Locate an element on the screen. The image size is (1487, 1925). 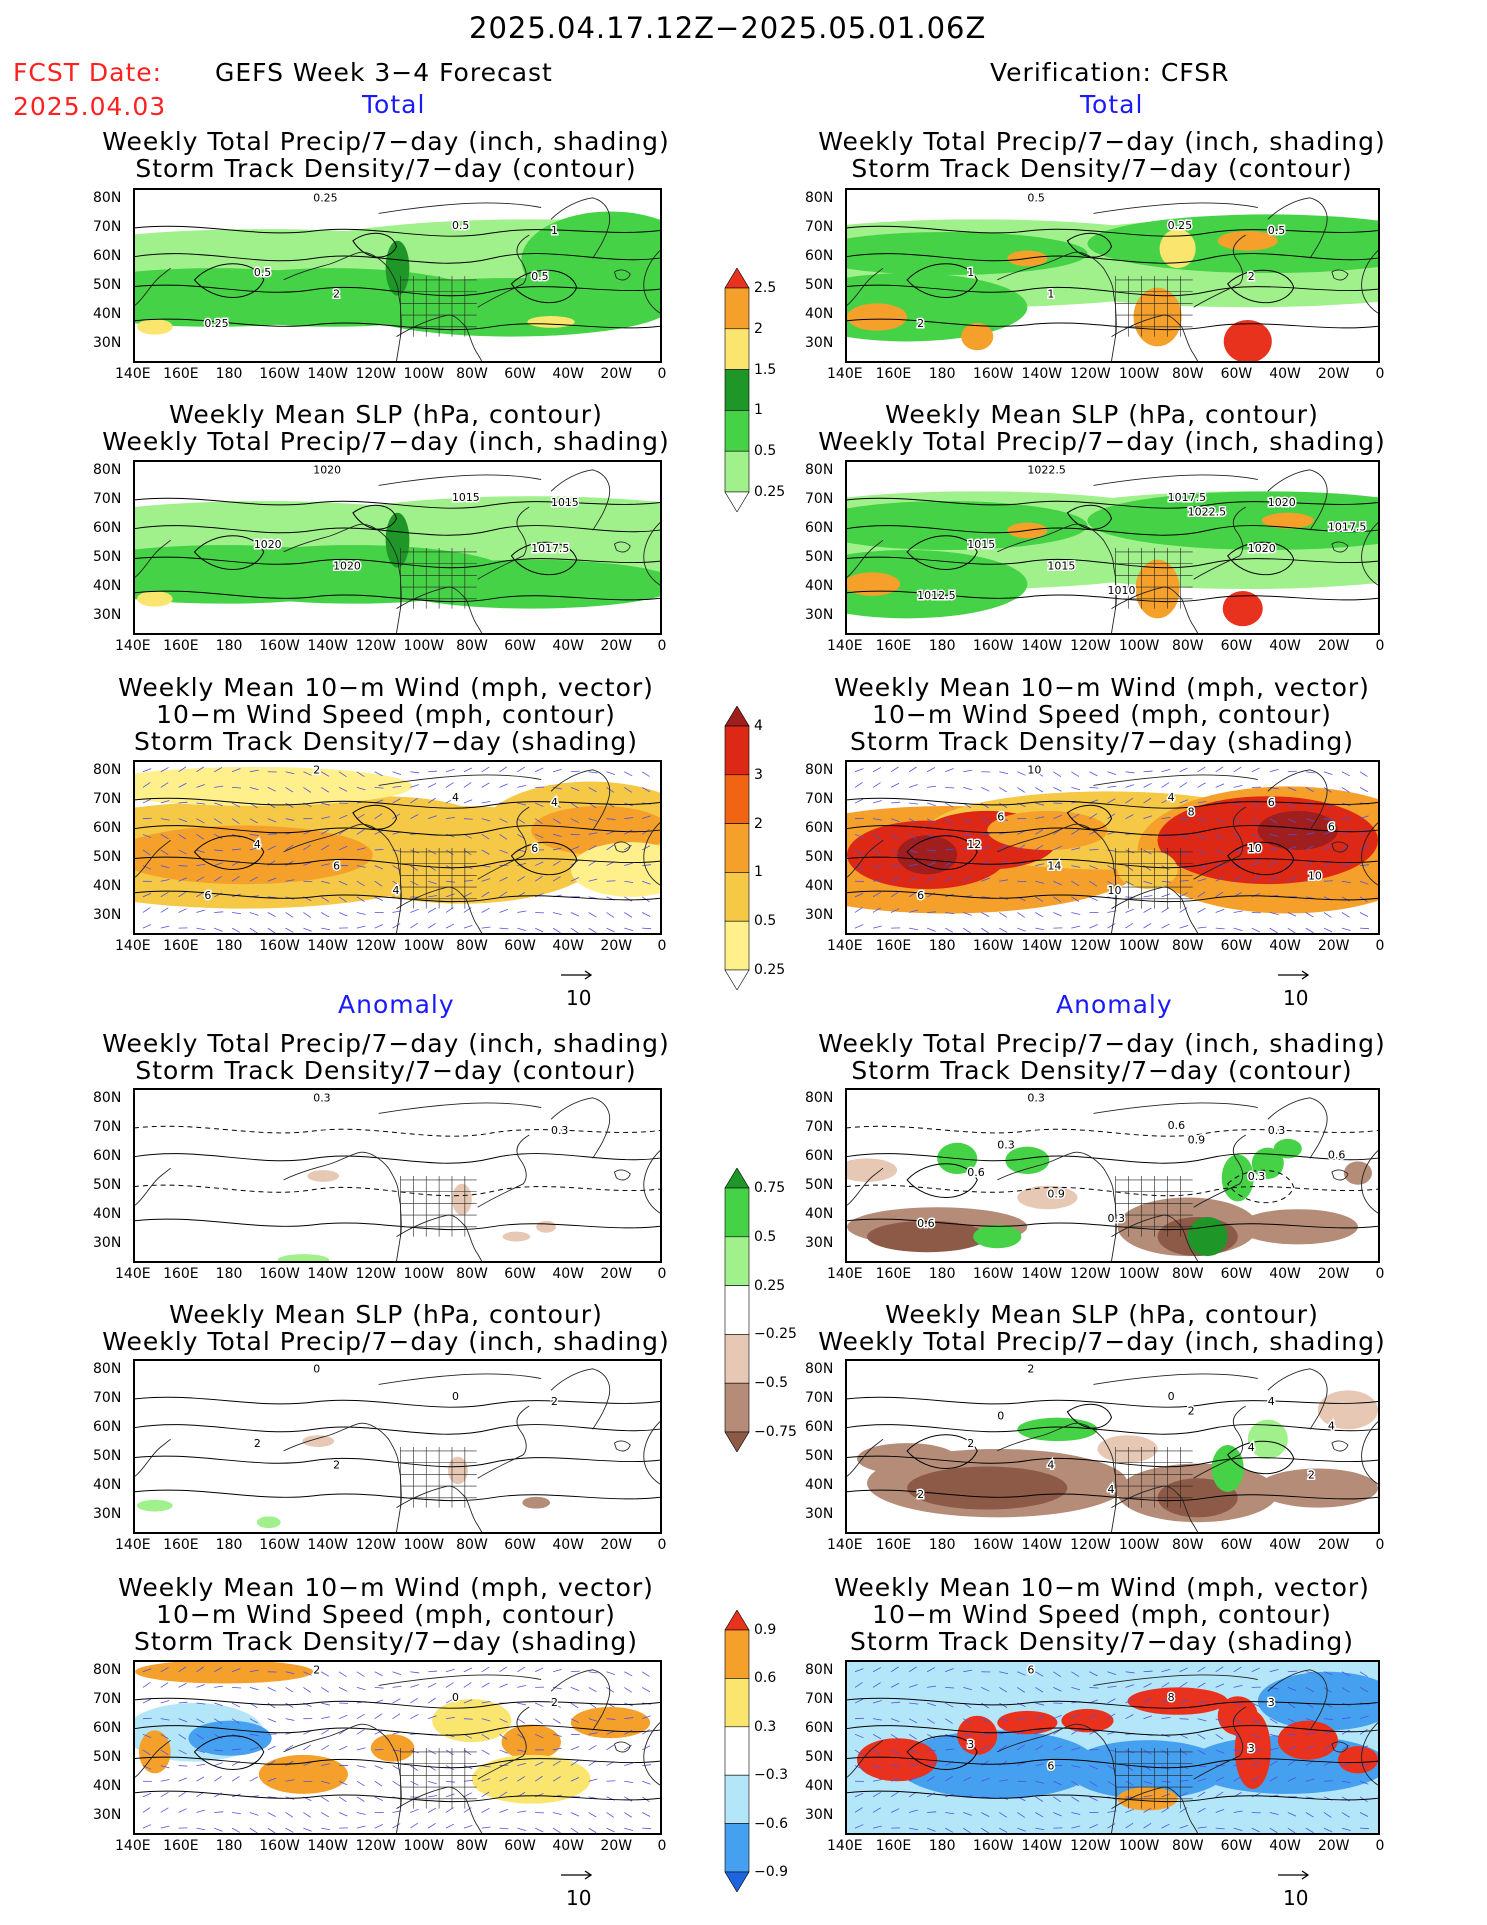
left-section-anomaly: Anomaly is located at coordinates (396, 1004).